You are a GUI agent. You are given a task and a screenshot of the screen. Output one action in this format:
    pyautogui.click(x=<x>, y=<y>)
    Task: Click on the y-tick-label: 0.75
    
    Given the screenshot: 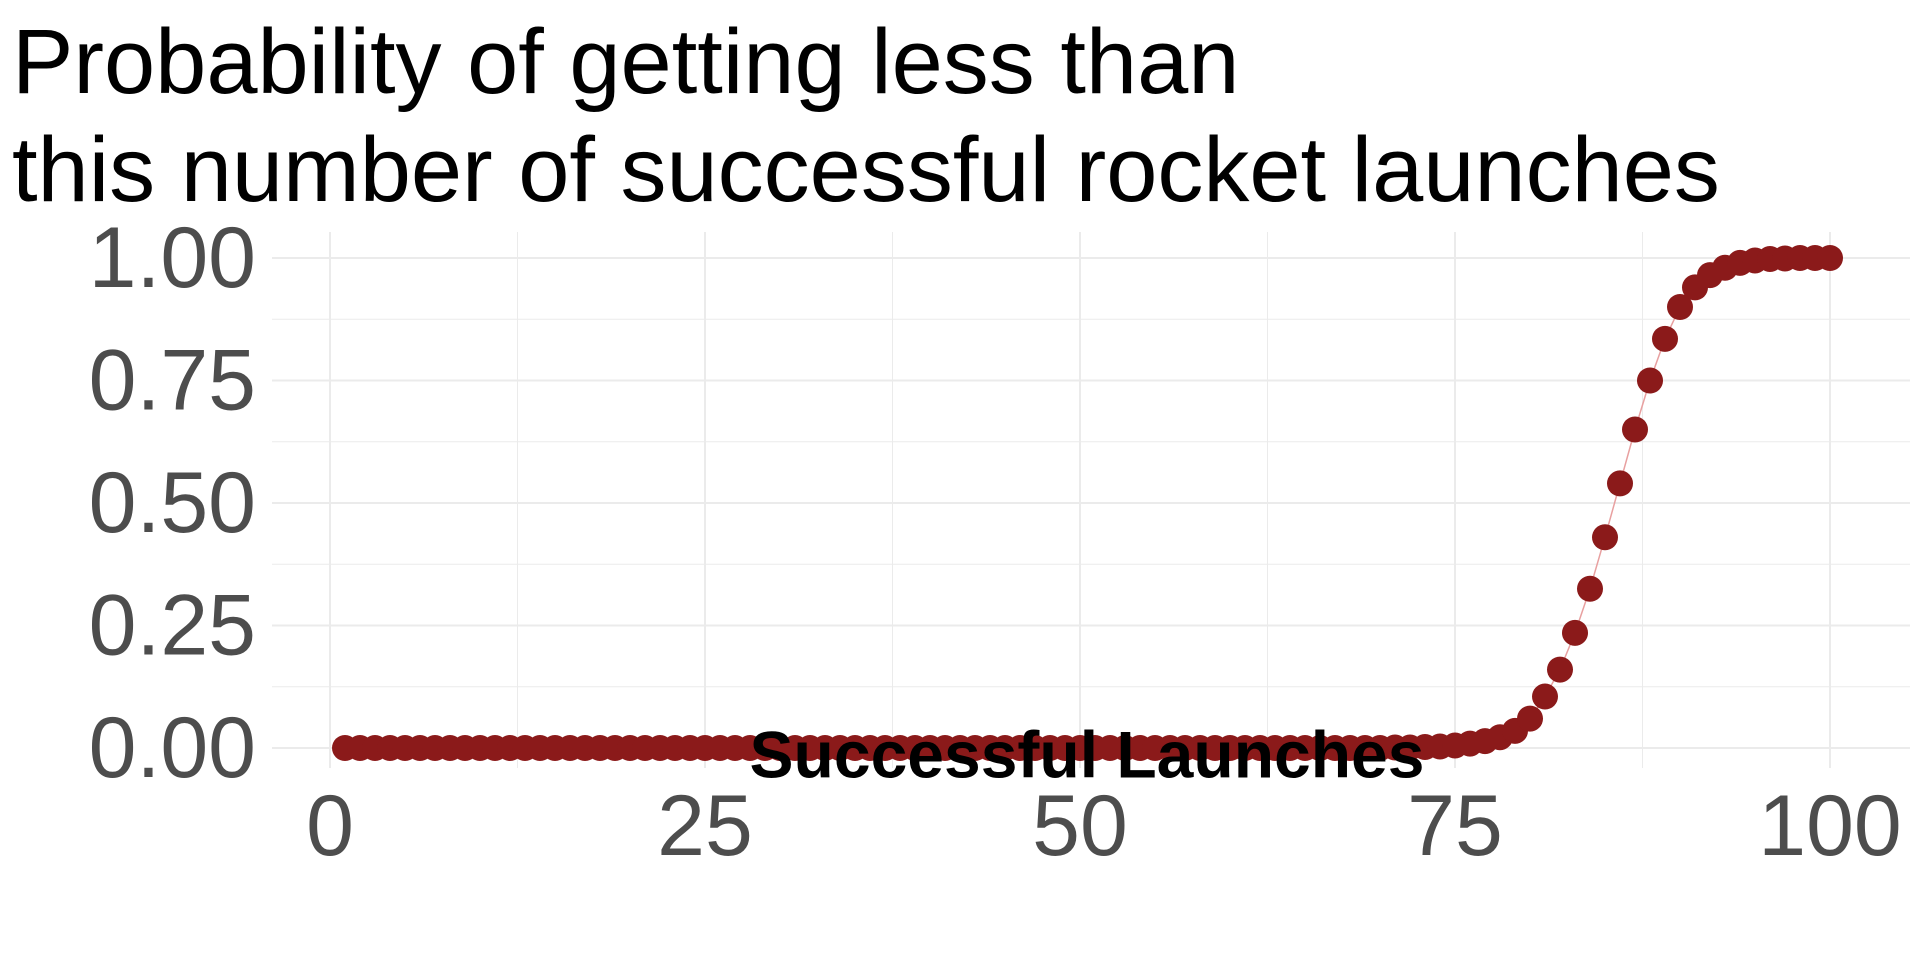 What is the action you would take?
    pyautogui.click(x=172, y=381)
    